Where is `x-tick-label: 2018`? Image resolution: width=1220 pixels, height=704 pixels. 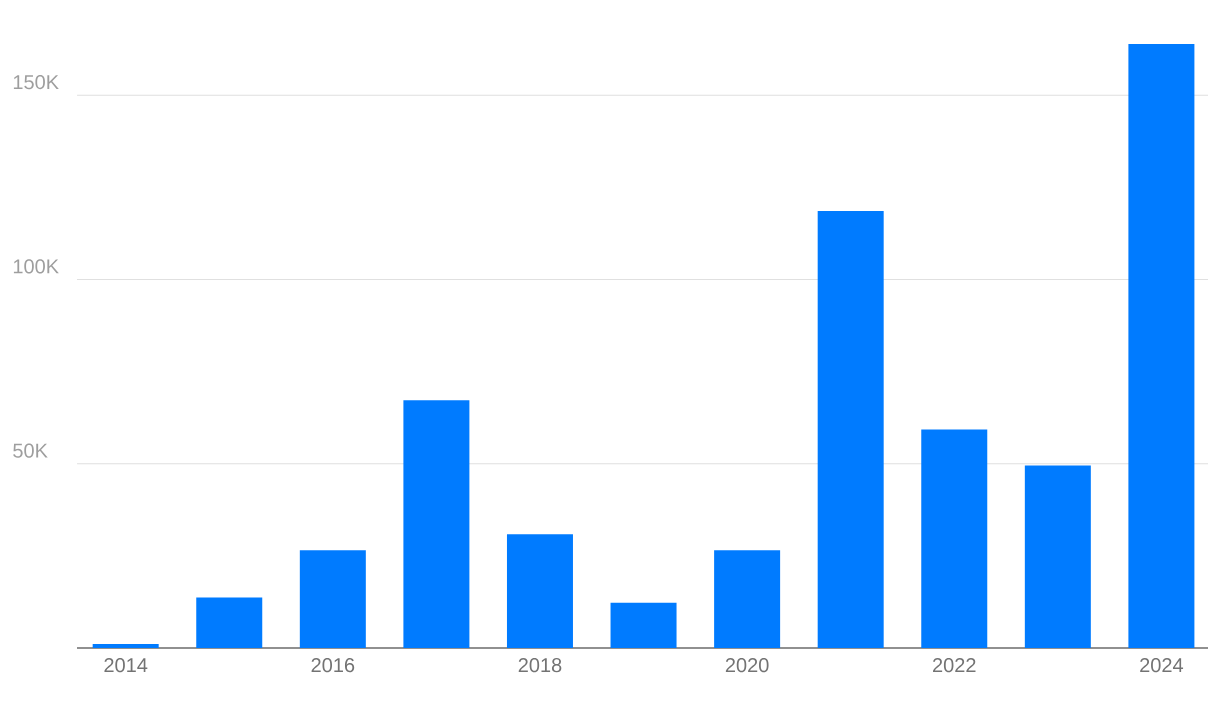 x-tick-label: 2018 is located at coordinates (540, 665).